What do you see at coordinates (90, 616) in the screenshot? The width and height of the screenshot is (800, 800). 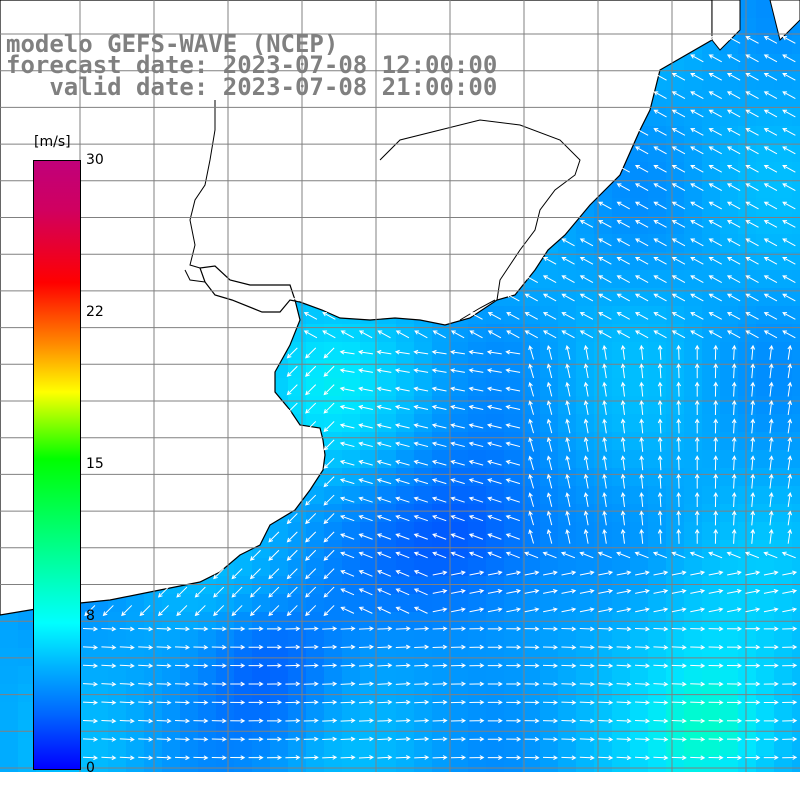 I see `colorbar-tick-8: 8` at bounding box center [90, 616].